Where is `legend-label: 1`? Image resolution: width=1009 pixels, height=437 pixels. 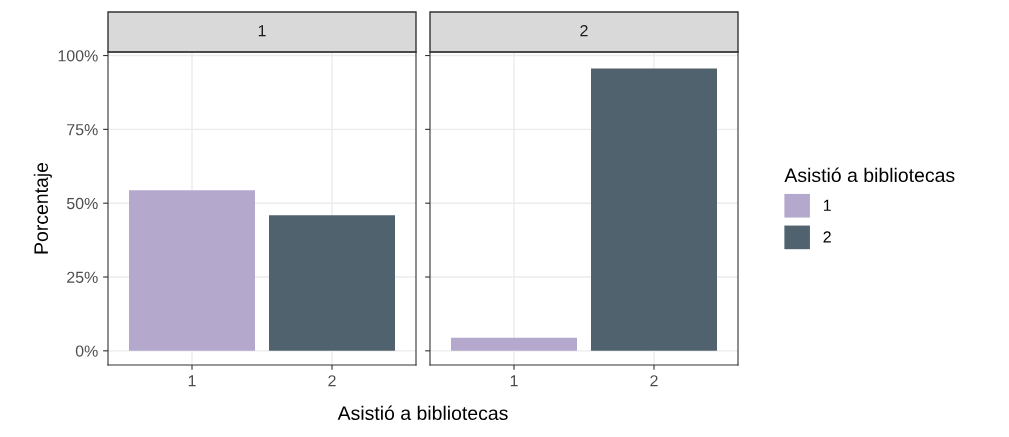
legend-label: 1 is located at coordinates (827, 205).